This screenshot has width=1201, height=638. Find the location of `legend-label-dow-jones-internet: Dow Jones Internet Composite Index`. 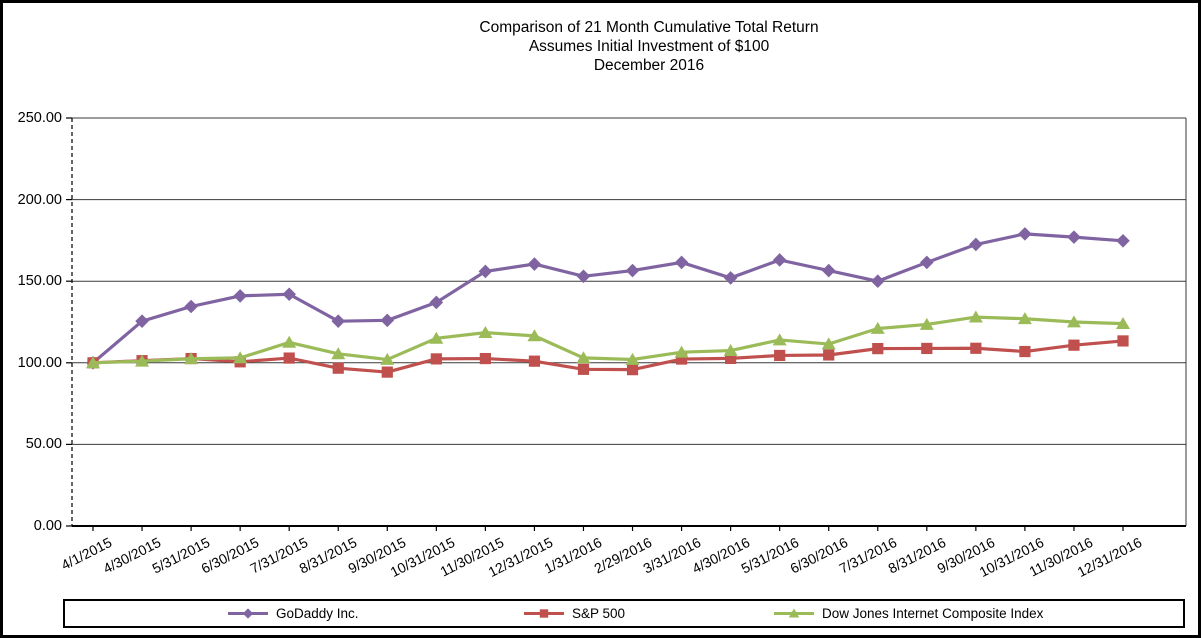

legend-label-dow-jones-internet: Dow Jones Internet Composite Index is located at coordinates (933, 613).